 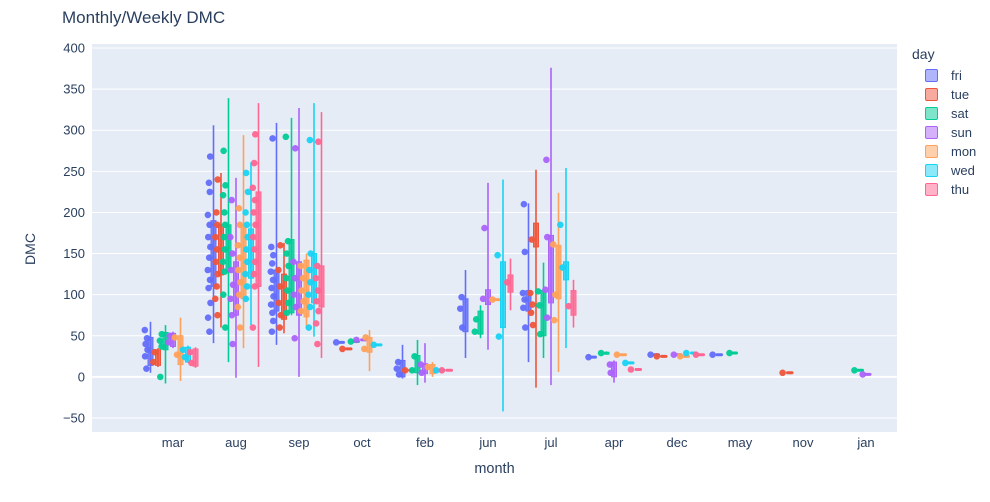 What do you see at coordinates (701, 355) in the screenshot?
I see `flat-box-dec-thu` at bounding box center [701, 355].